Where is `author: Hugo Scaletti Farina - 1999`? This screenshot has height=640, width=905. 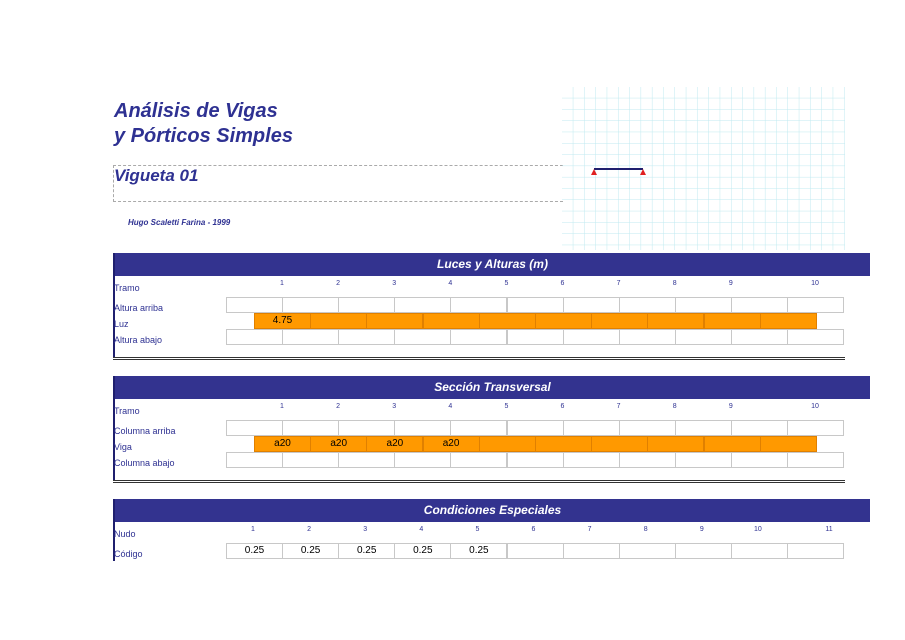
author: Hugo Scaletti Farina - 1999 is located at coordinates (179, 222).